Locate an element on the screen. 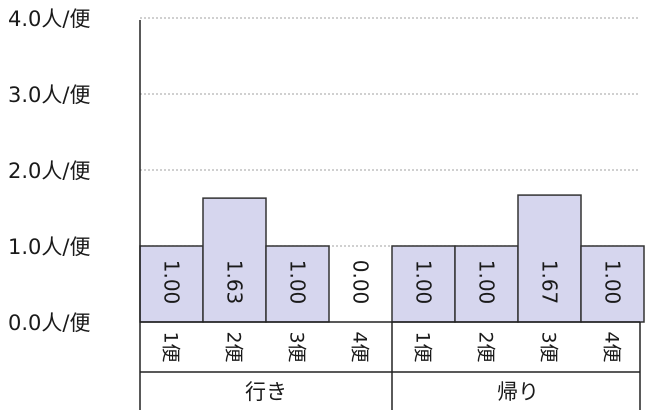  value-label-3: 1.00 is located at coordinates (298, 282).